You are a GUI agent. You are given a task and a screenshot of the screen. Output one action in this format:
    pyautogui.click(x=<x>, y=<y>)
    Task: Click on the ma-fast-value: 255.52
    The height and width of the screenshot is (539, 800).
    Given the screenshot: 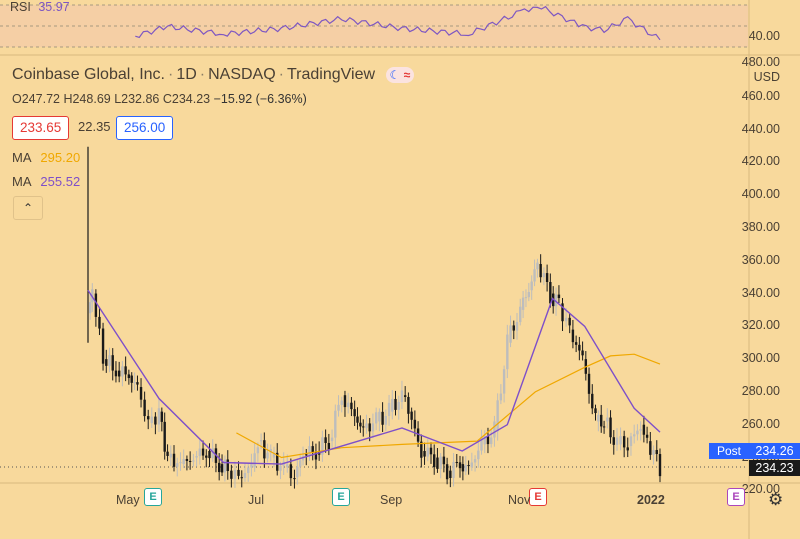 What is the action you would take?
    pyautogui.click(x=60, y=181)
    